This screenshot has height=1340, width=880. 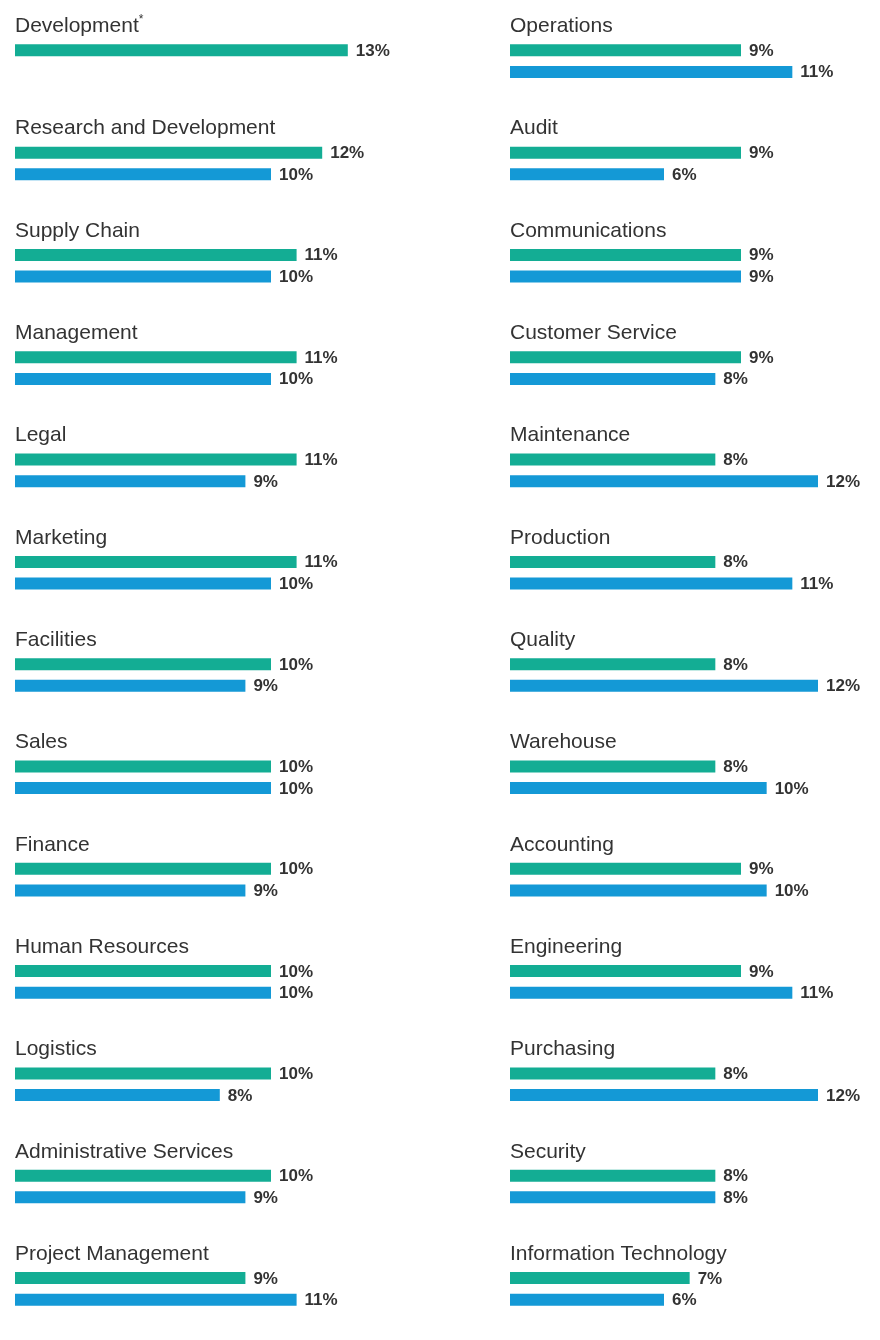 I want to click on y-tick-label: Human Resources, so click(x=102, y=945).